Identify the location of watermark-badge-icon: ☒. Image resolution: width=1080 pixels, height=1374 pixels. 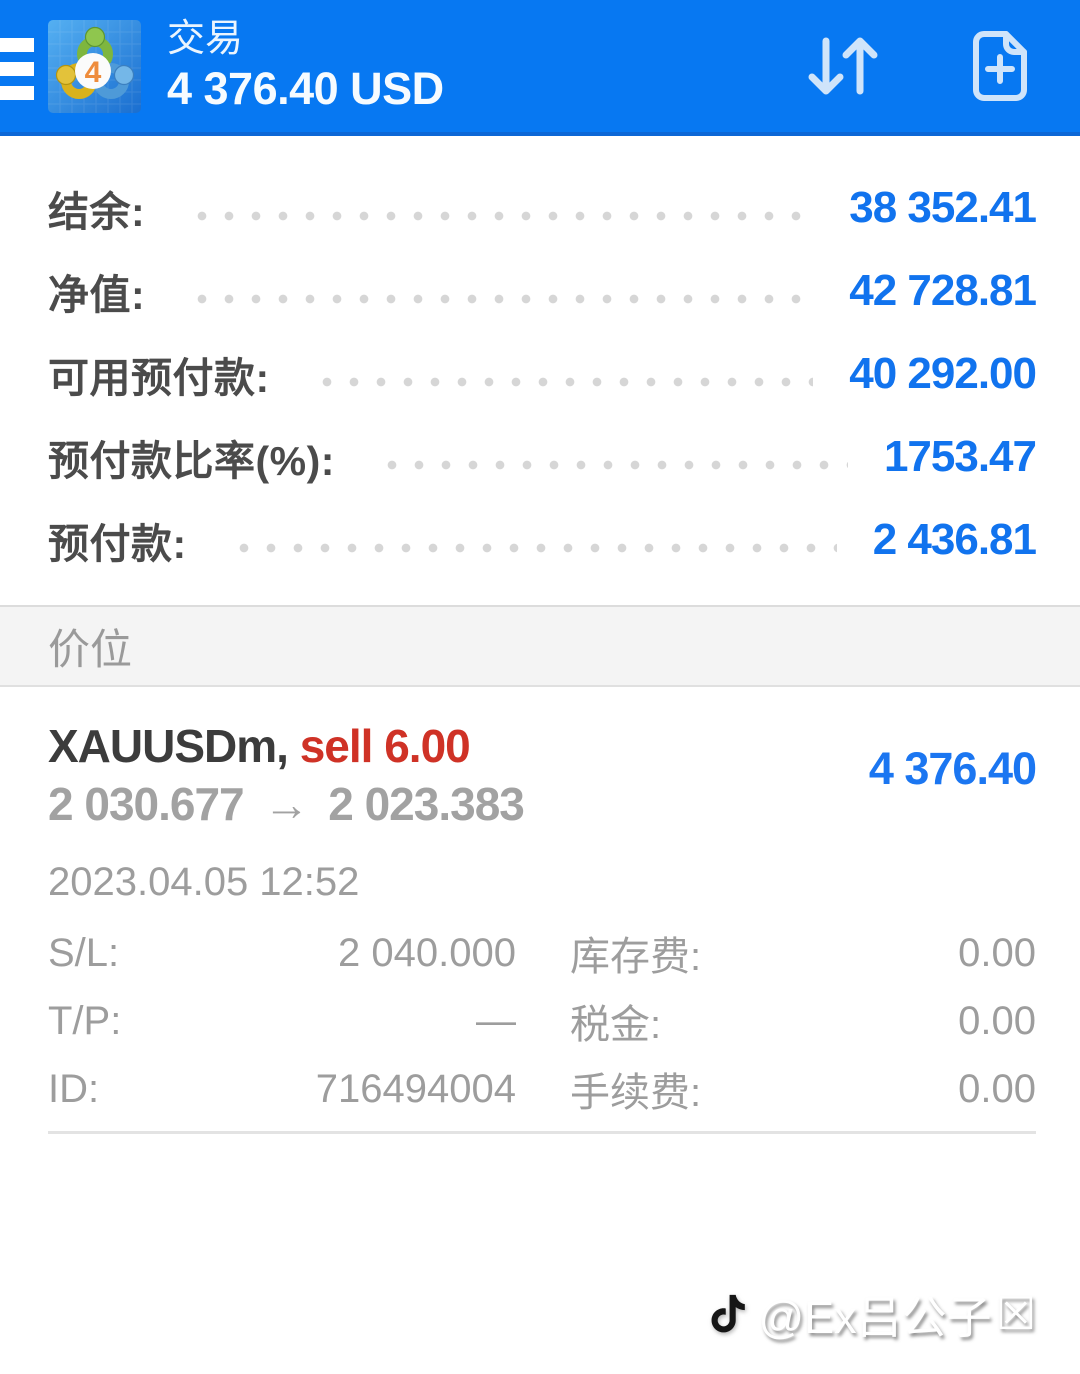
(1015, 1313).